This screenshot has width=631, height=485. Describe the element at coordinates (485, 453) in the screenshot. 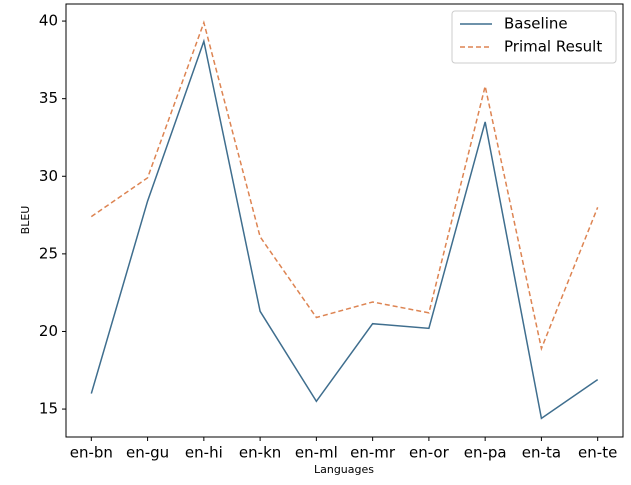

I see `x-tick-label: en-pa` at that location.